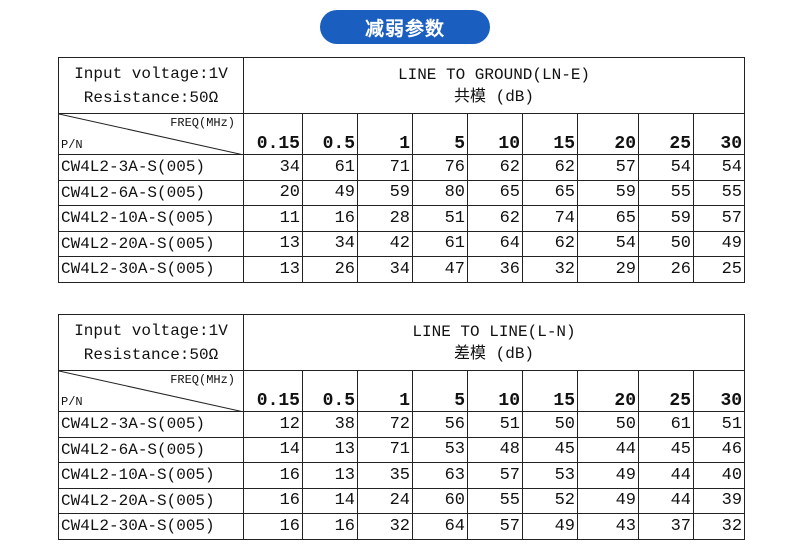 This screenshot has height=551, width=800. Describe the element at coordinates (402, 526) in the screenshot. I see `table-row: CW4L2-30A-S(005) 16 16 32 64 57 49 43 37 32` at that location.